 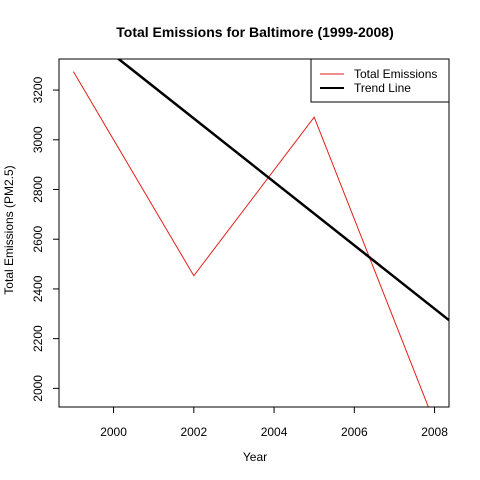 I want to click on y-tick-label: 2800, so click(x=38, y=189).